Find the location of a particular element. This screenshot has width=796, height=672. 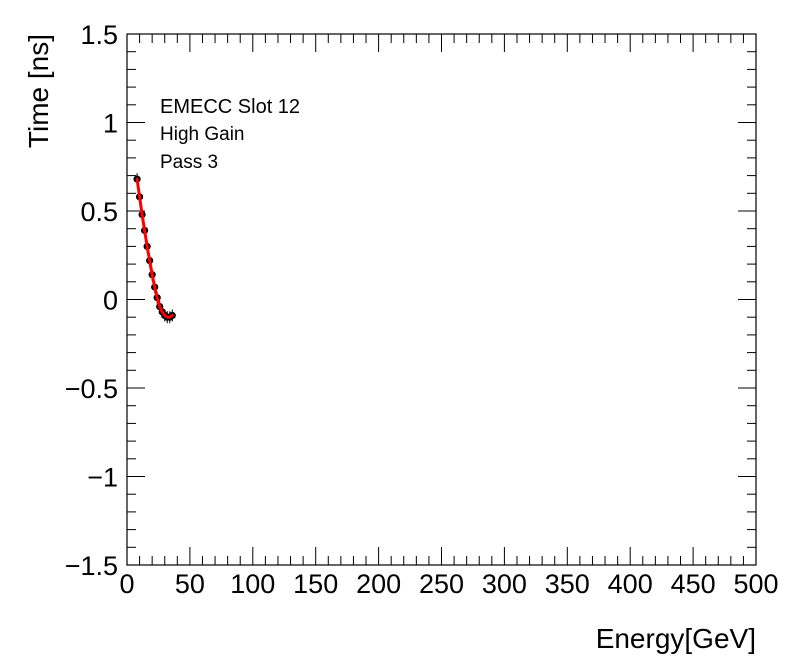

x-tick-label: 350 is located at coordinates (567, 584).